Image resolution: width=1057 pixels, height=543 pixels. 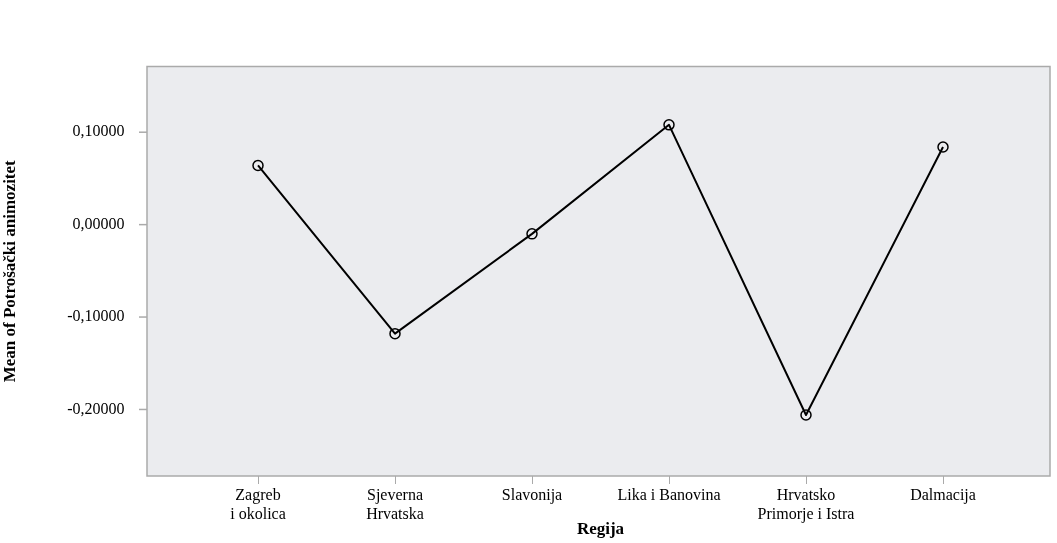 What do you see at coordinates (669, 494) in the screenshot?
I see `x-tick-label: Lika i Banovina` at bounding box center [669, 494].